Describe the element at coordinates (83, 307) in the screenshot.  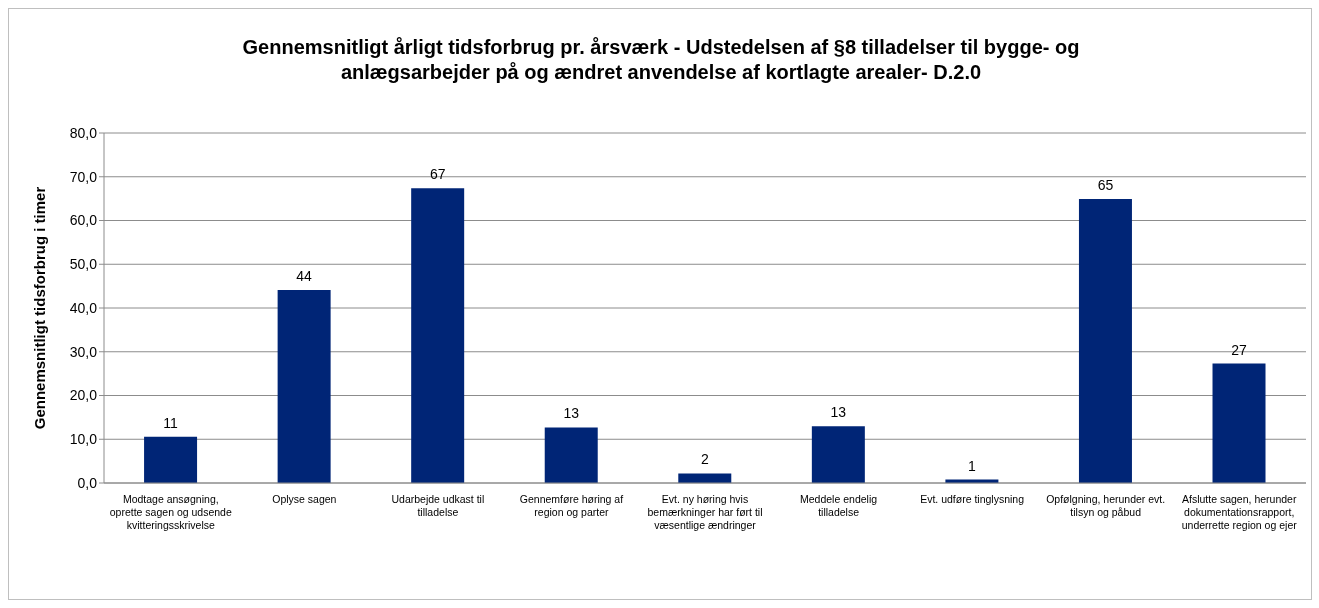
I see `y-tick-label: 40,0` at that location.